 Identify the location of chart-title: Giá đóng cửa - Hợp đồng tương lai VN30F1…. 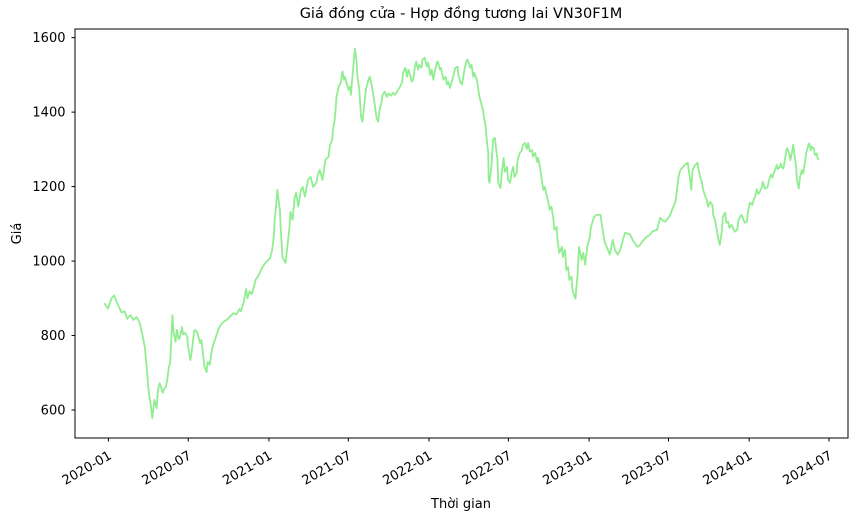
(461, 13).